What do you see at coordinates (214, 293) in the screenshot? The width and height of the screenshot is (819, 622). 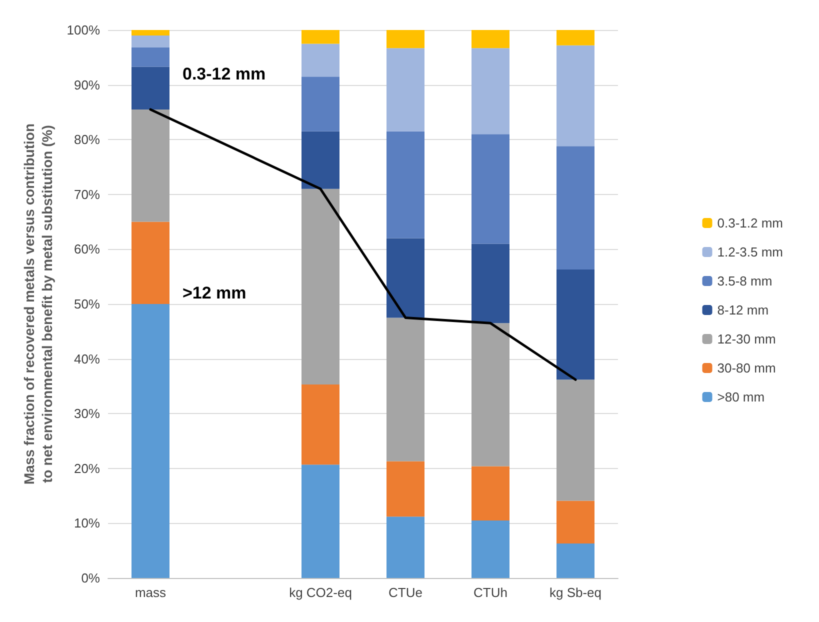 I see `annotation: >12 mm` at bounding box center [214, 293].